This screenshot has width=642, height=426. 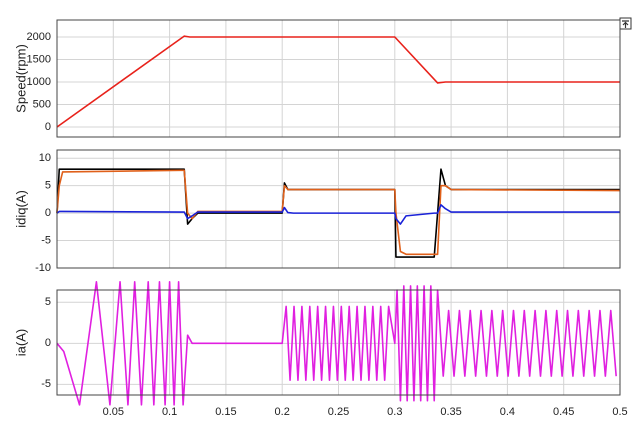 I want to click on x-tick-label: 0.1, so click(x=169, y=412).